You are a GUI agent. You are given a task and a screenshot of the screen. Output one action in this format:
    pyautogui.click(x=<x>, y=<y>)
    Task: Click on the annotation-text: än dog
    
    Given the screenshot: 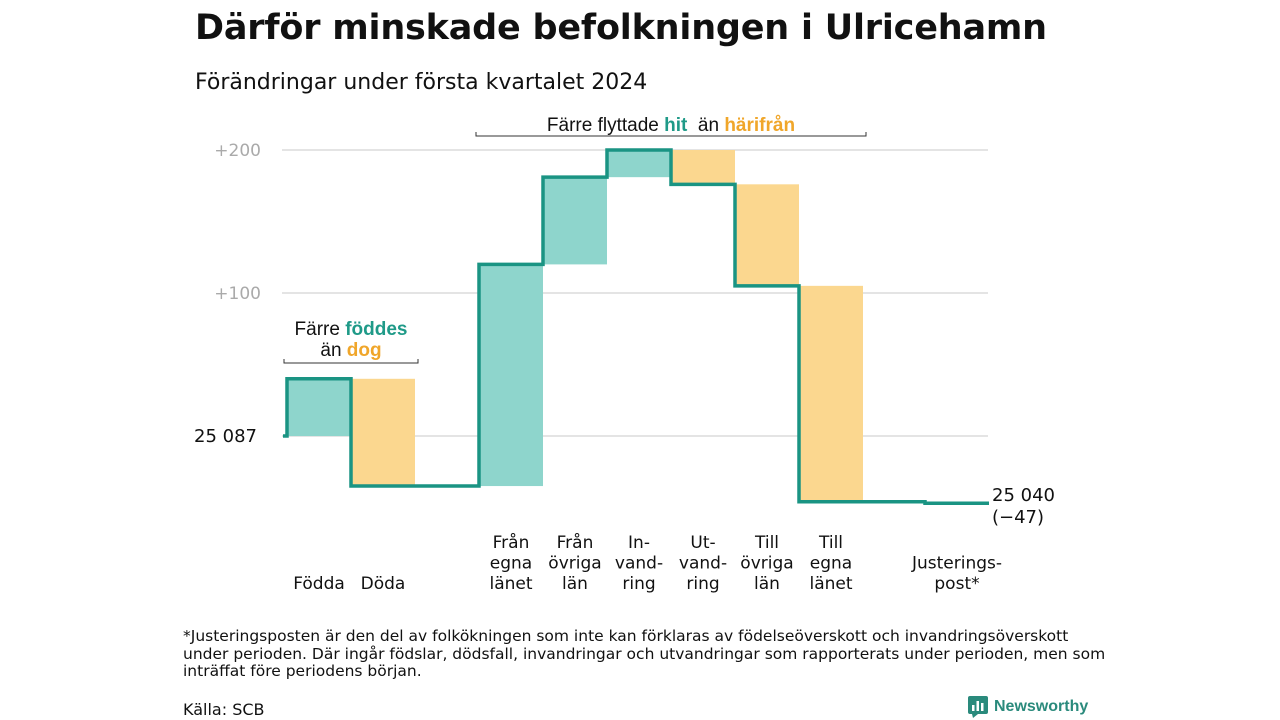 What is the action you would take?
    pyautogui.click(x=350, y=350)
    